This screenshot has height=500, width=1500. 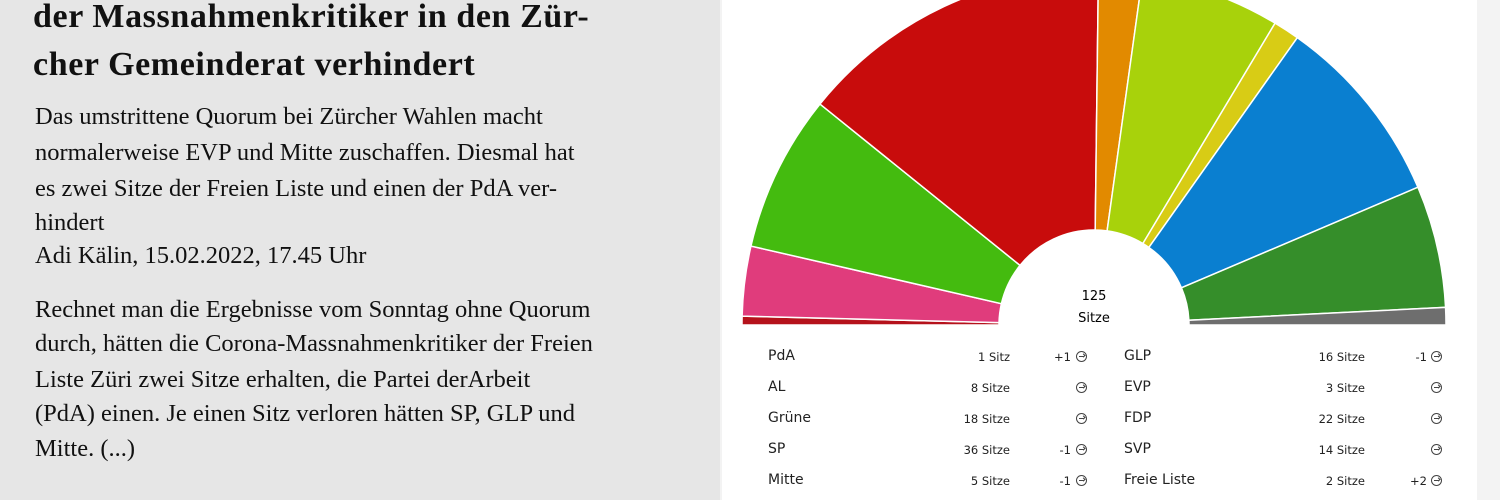 What do you see at coordinates (1137, 449) in the screenshot?
I see `legend-name-svp: SVP` at bounding box center [1137, 449].